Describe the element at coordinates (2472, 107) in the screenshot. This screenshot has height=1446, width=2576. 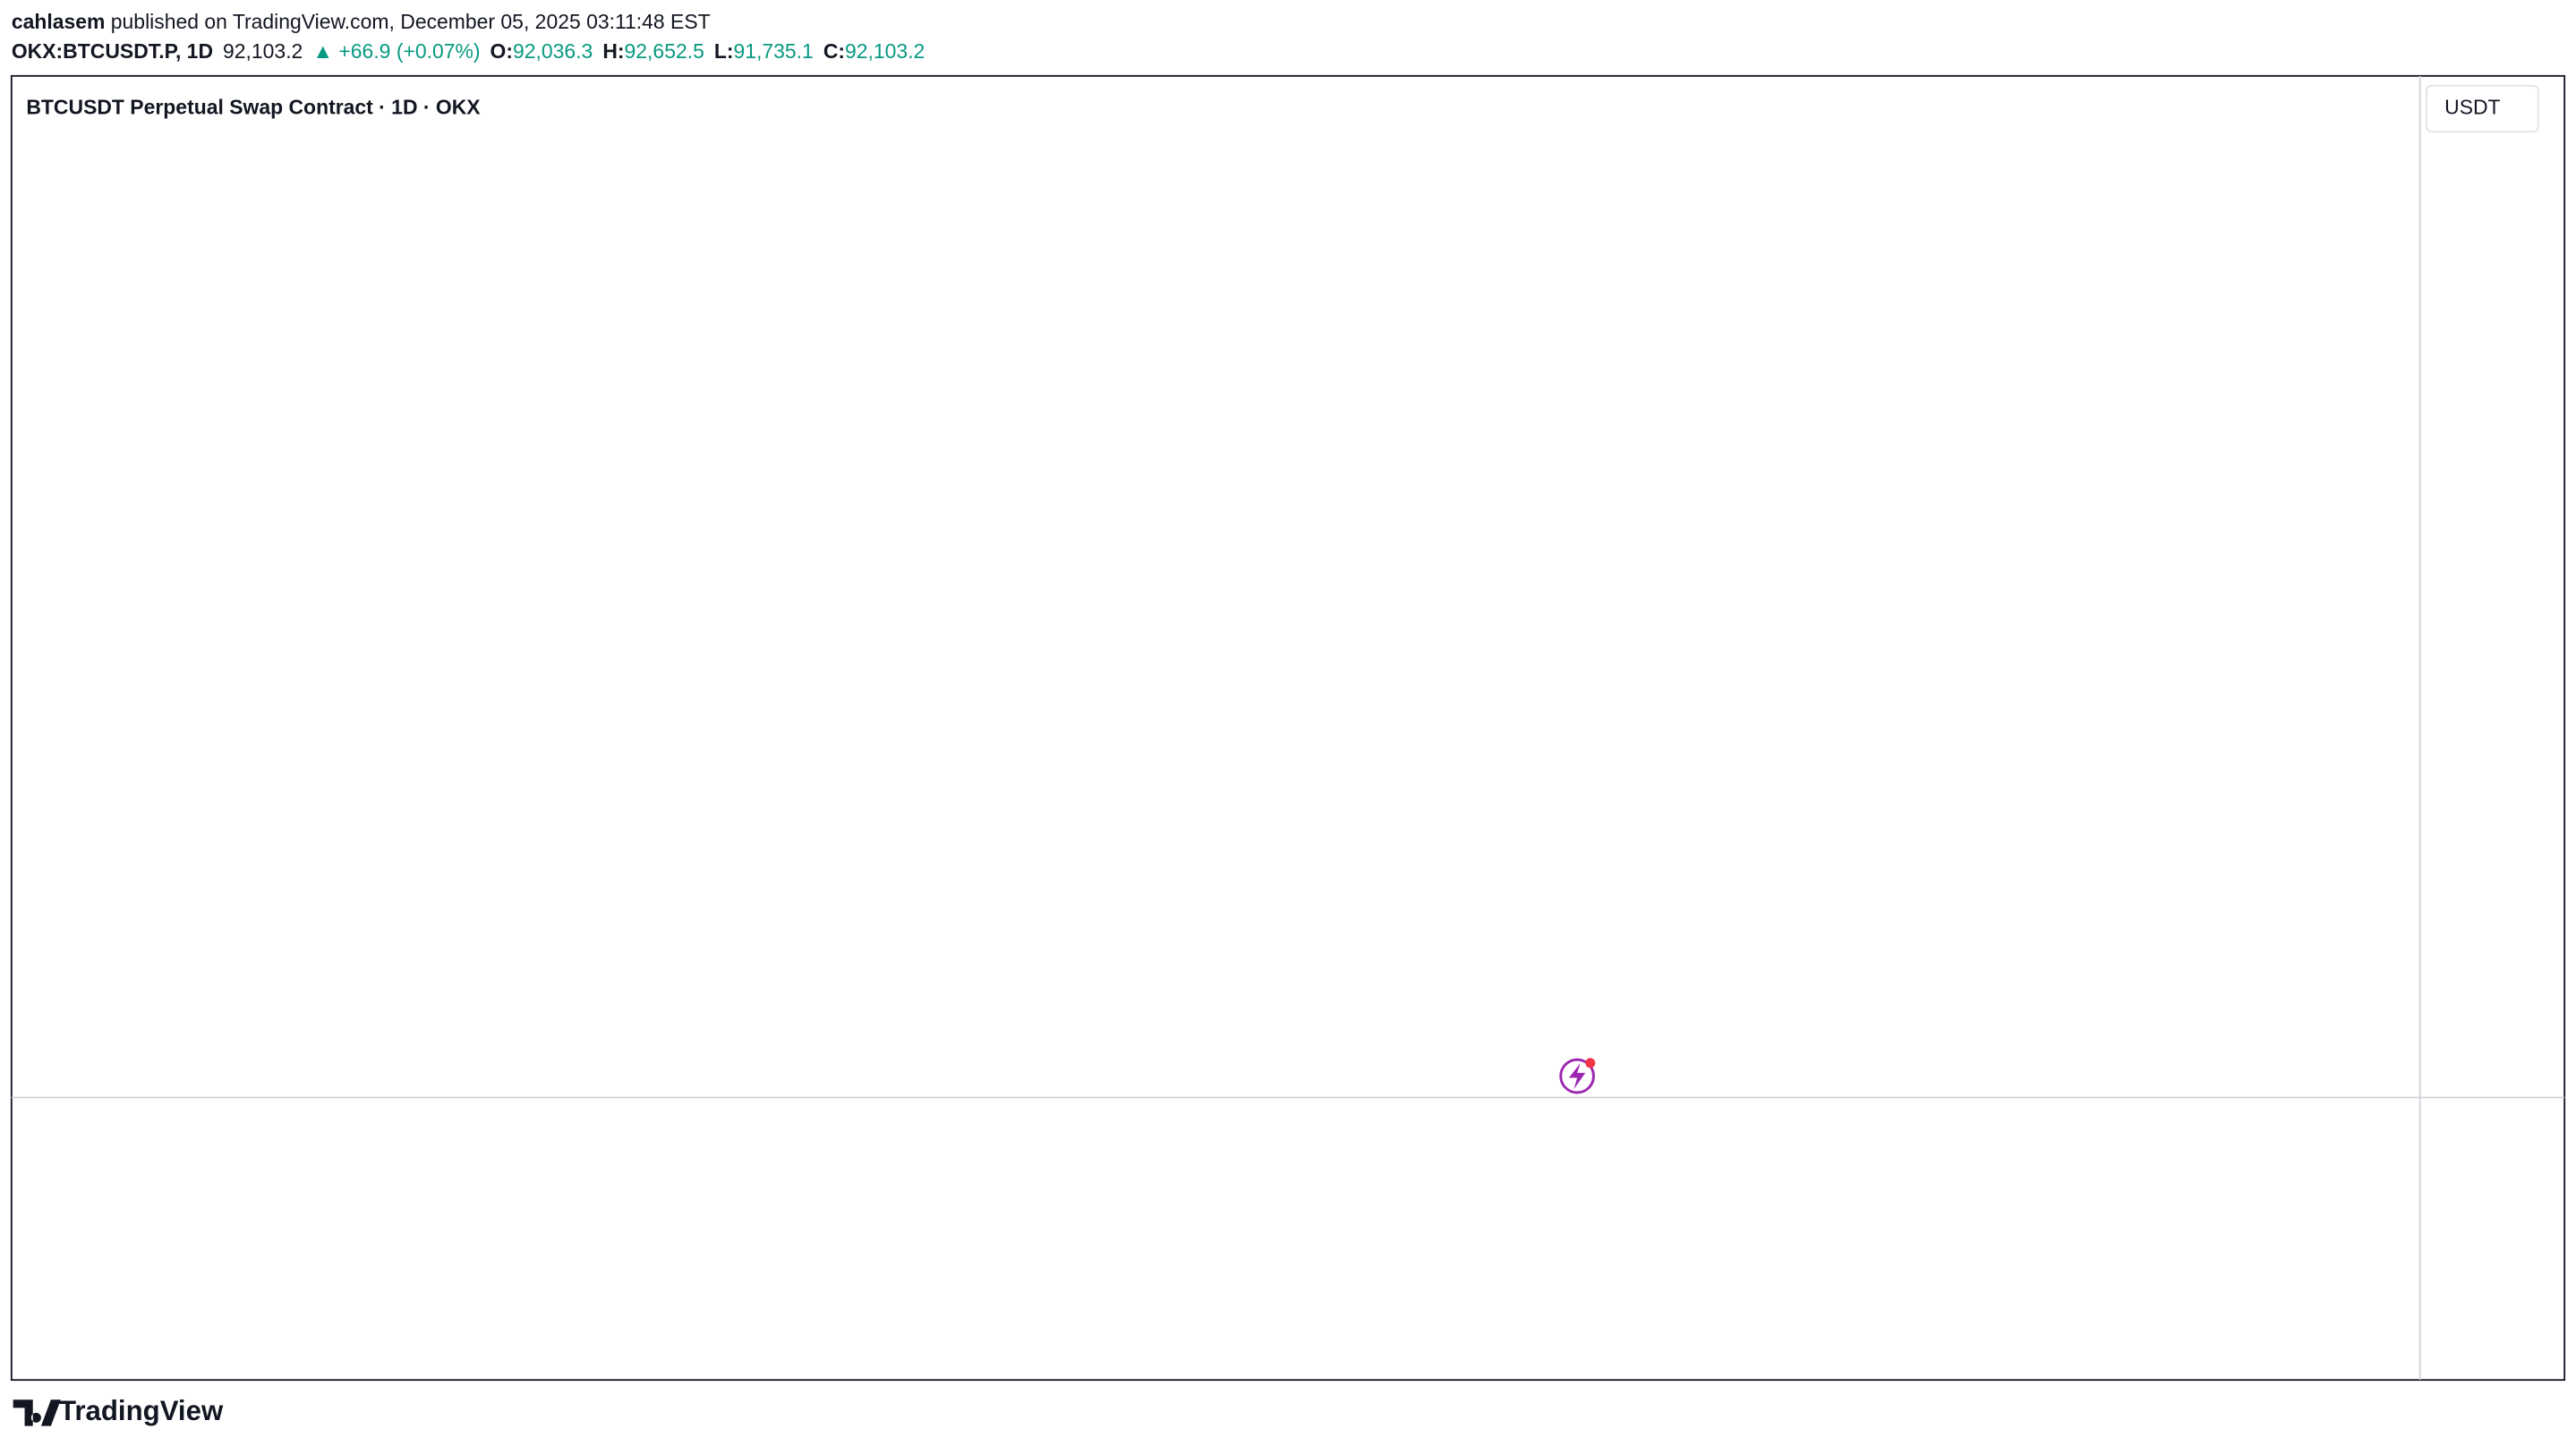
I see `currency: USDT` at that location.